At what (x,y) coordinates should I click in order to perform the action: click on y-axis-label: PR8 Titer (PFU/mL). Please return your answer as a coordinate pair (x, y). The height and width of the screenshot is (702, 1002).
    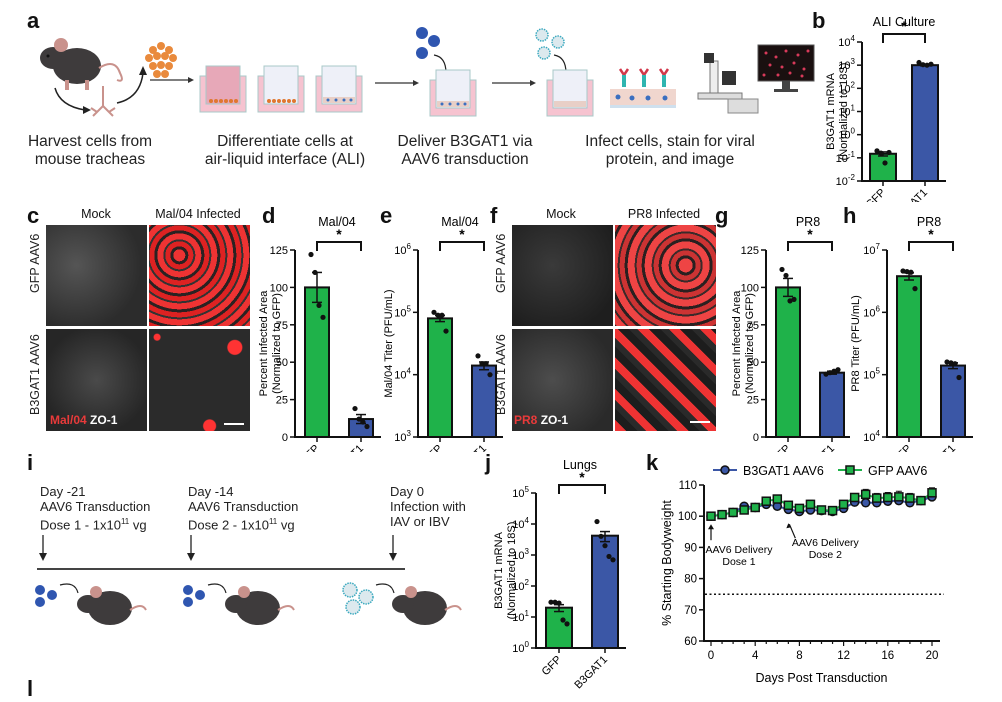
    Looking at the image, I should click on (856, 343).